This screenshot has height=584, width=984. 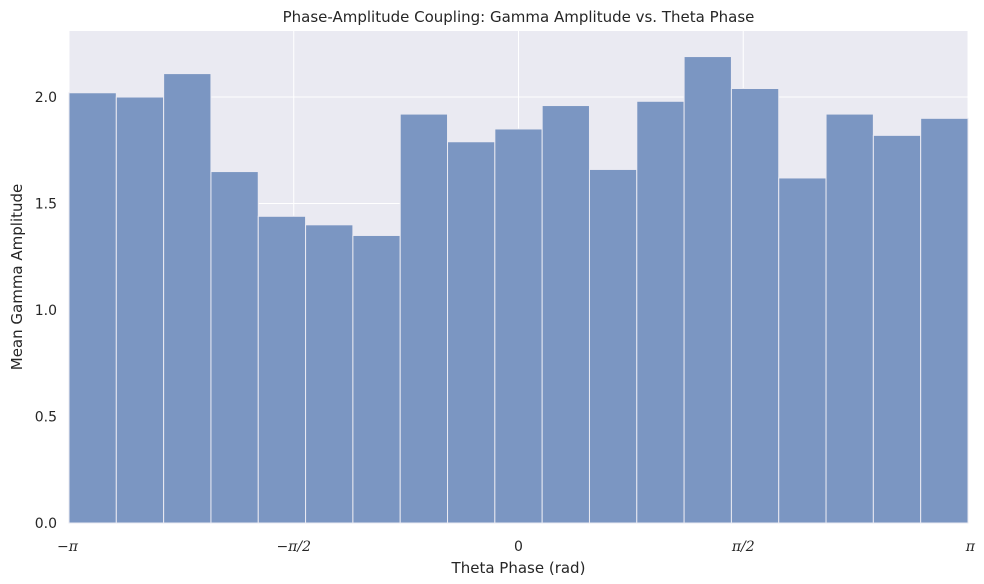 I want to click on x-tick-label: π, so click(x=970, y=547).